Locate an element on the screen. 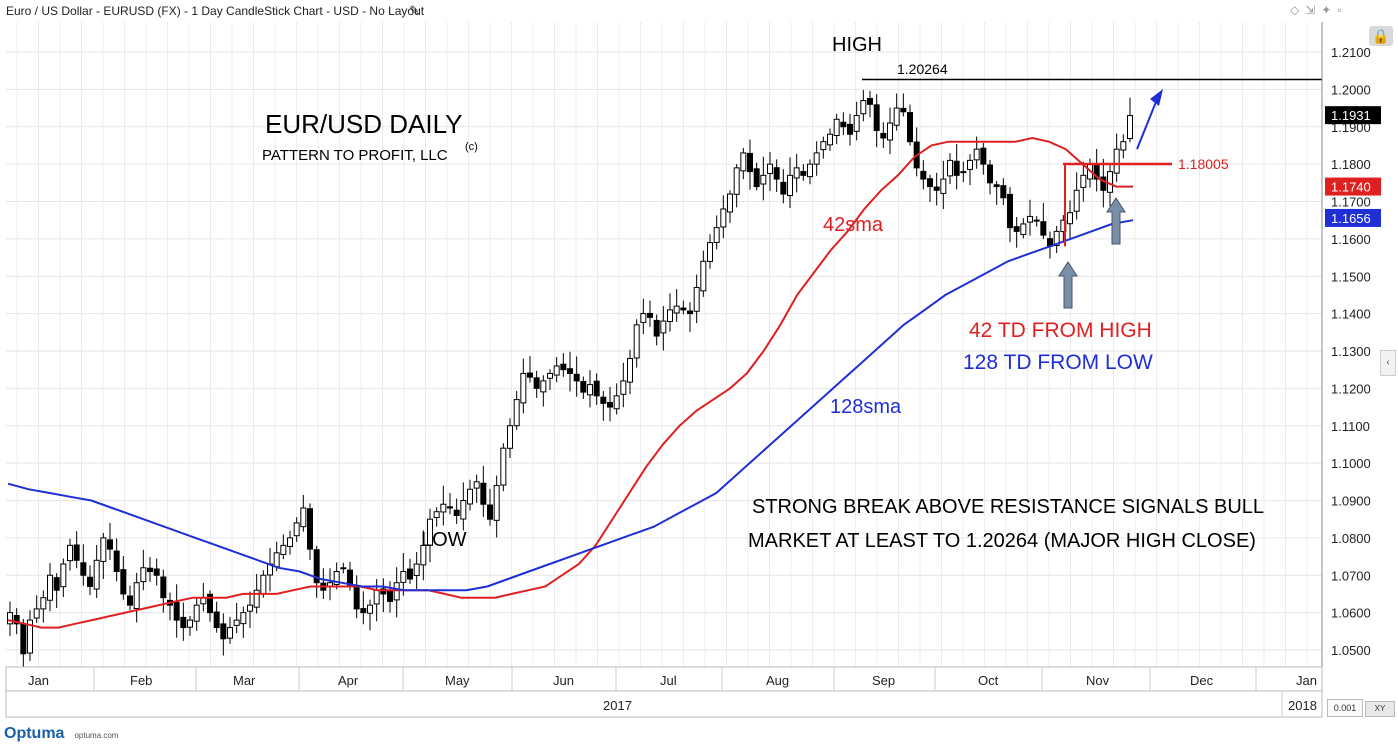  toolbar-icons: ◇⇲✦▫ is located at coordinates (1319, 10).